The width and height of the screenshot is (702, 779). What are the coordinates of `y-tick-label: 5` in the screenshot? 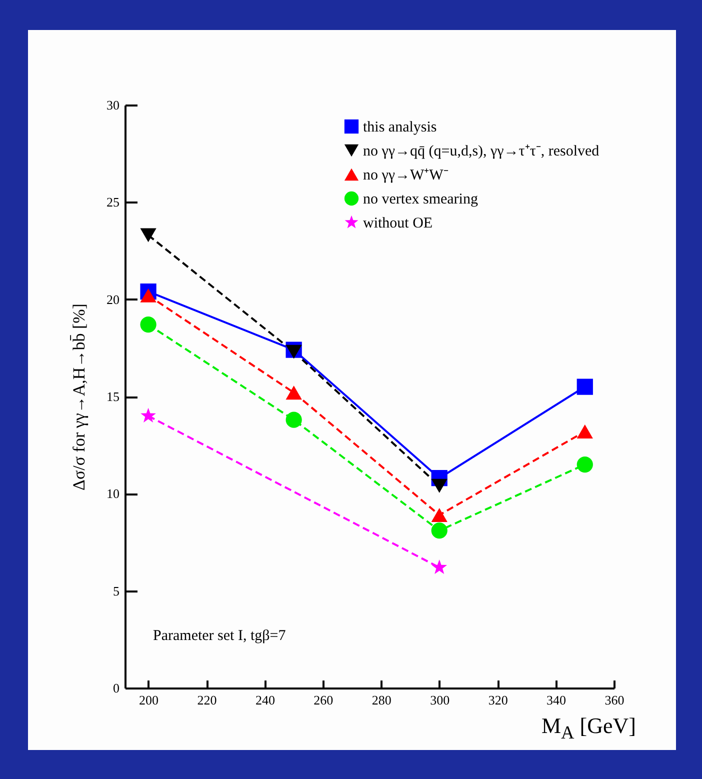 It's located at (116, 590).